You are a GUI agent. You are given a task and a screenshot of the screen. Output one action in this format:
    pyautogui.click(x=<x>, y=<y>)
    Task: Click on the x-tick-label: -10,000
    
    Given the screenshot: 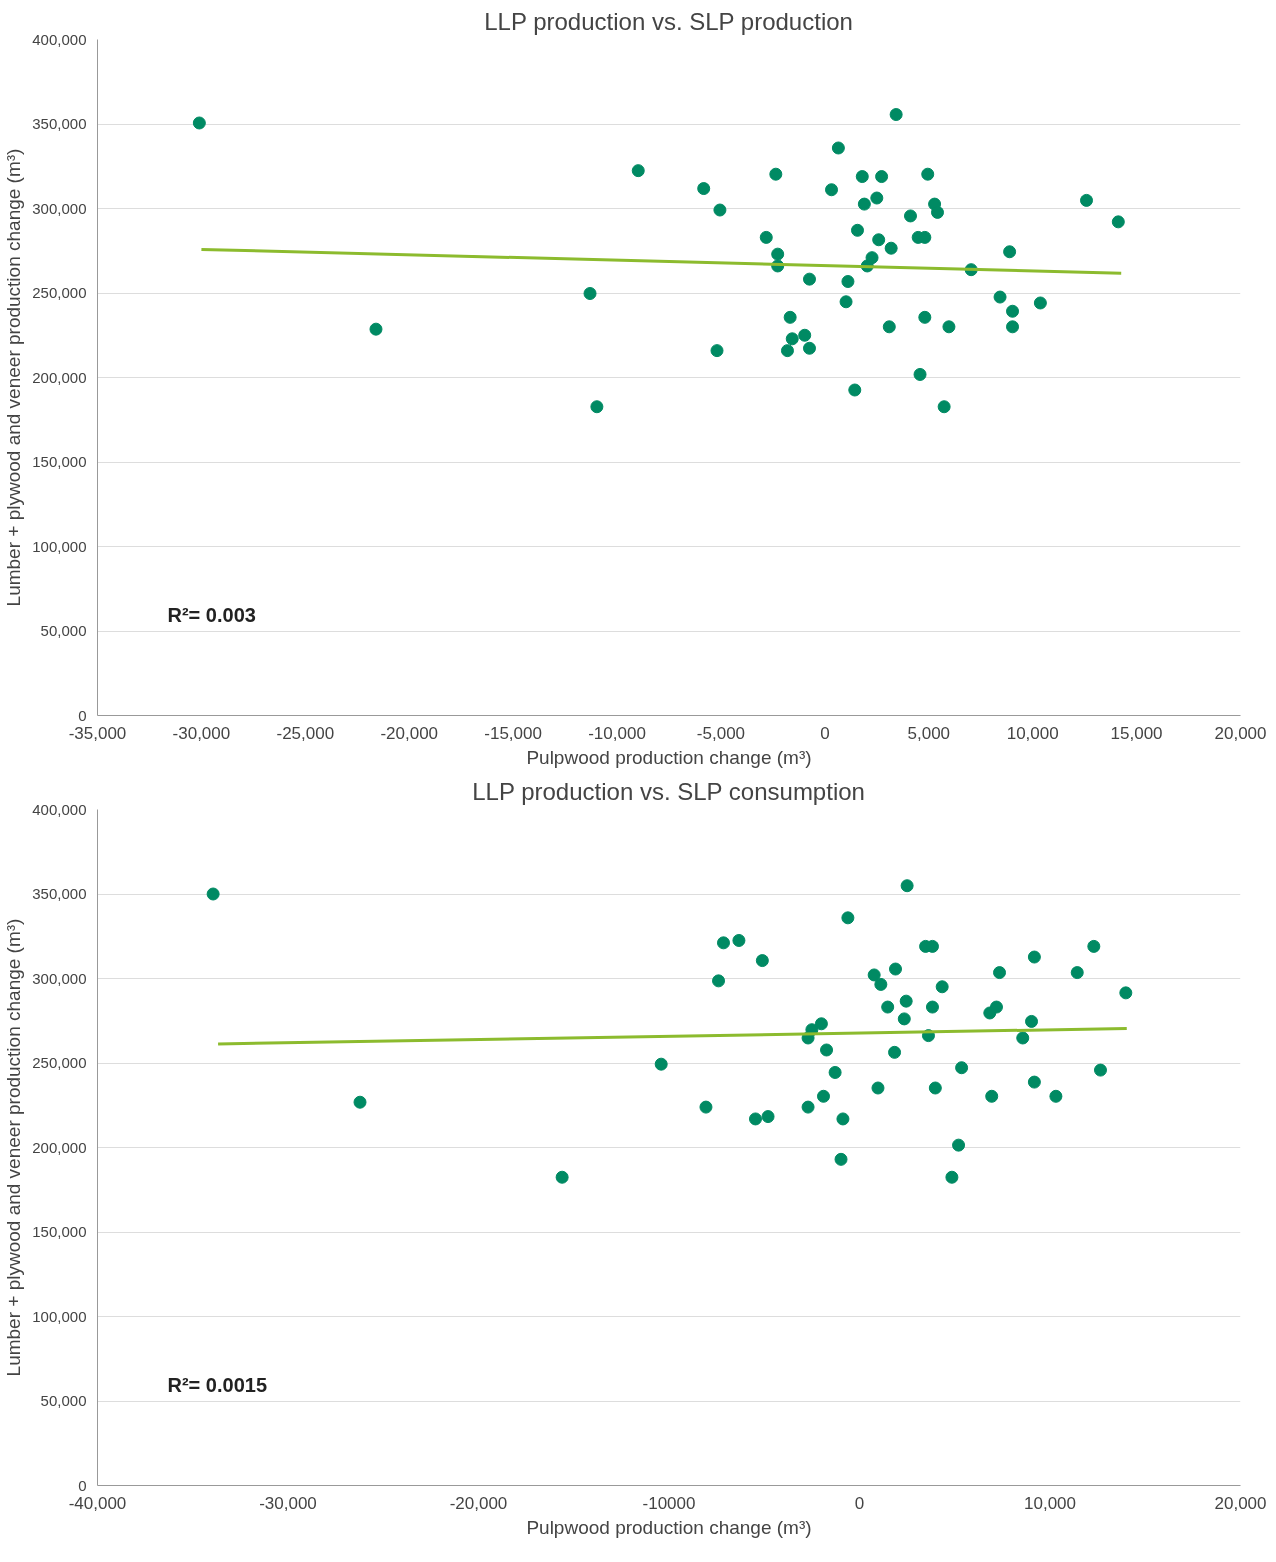 What is the action you would take?
    pyautogui.click(x=617, y=733)
    